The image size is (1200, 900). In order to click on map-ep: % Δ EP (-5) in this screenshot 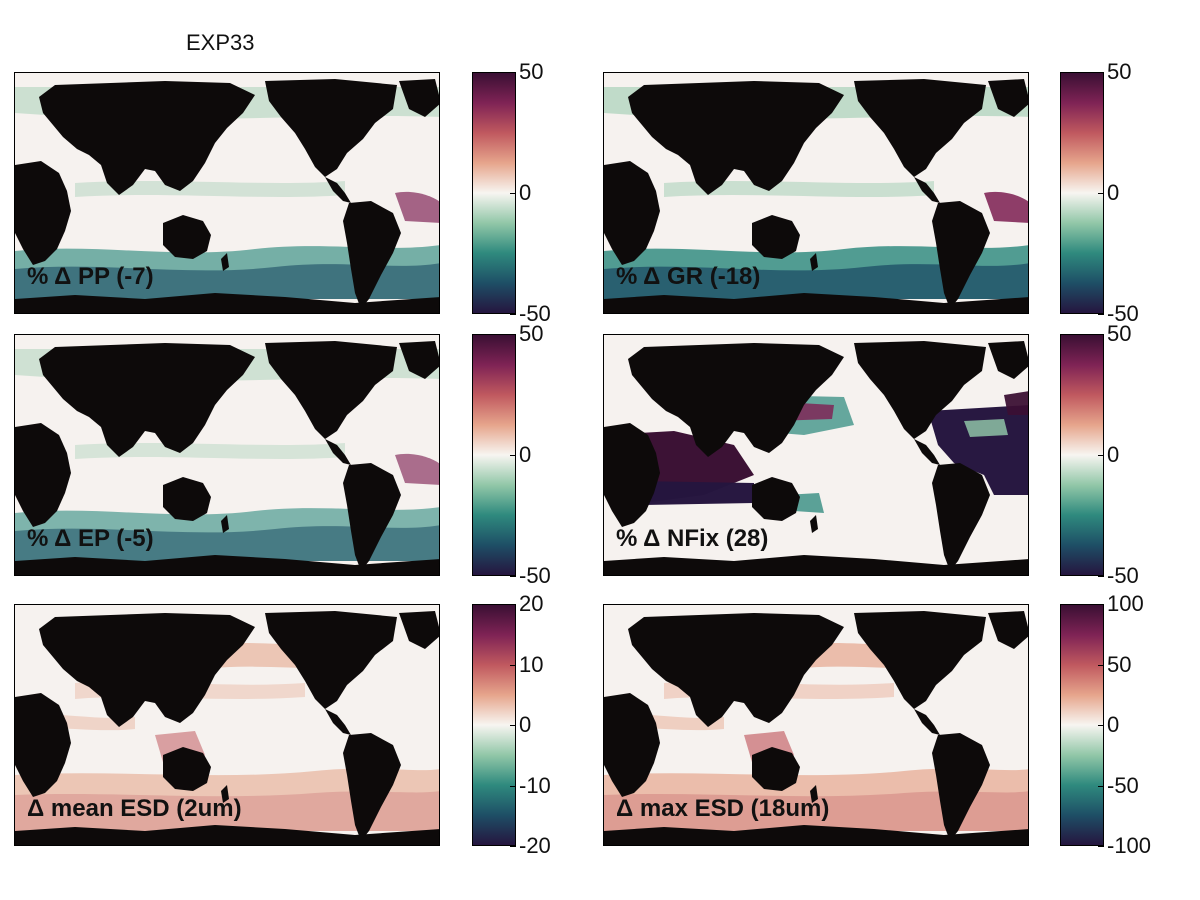, I will do `click(227, 455)`.